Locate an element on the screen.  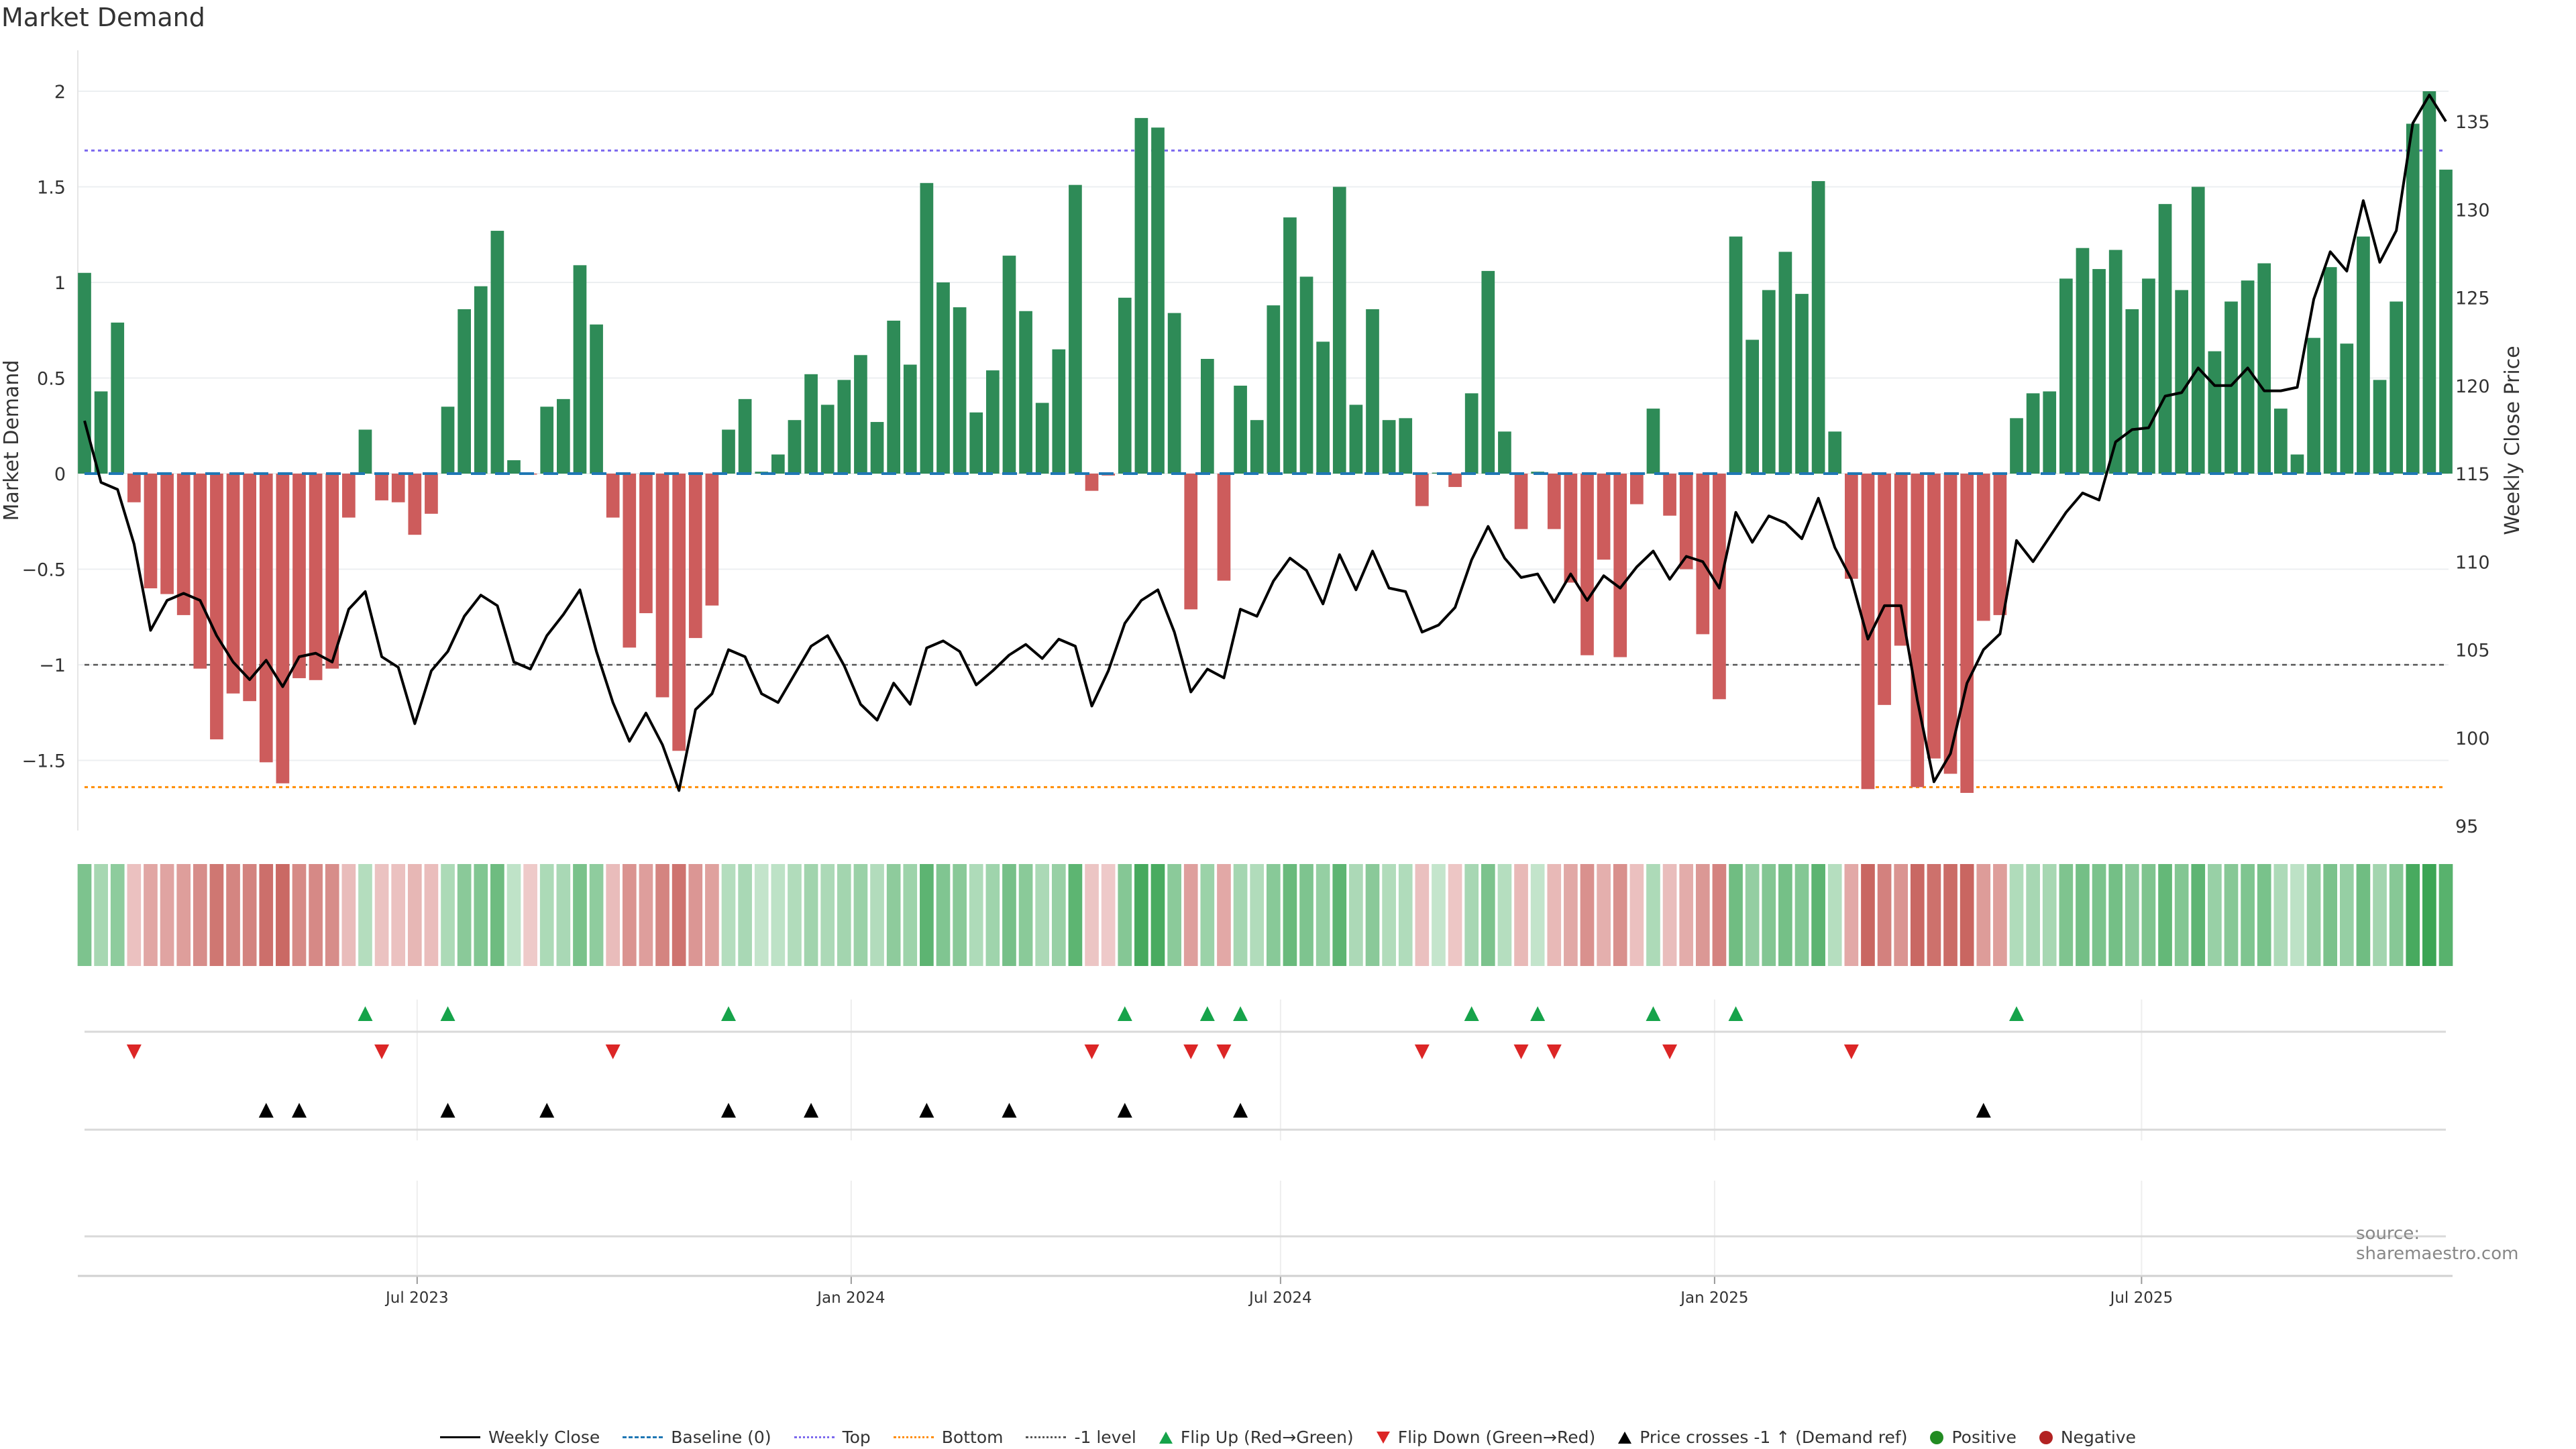
y-tick-label: 2 is located at coordinates (60, 92).